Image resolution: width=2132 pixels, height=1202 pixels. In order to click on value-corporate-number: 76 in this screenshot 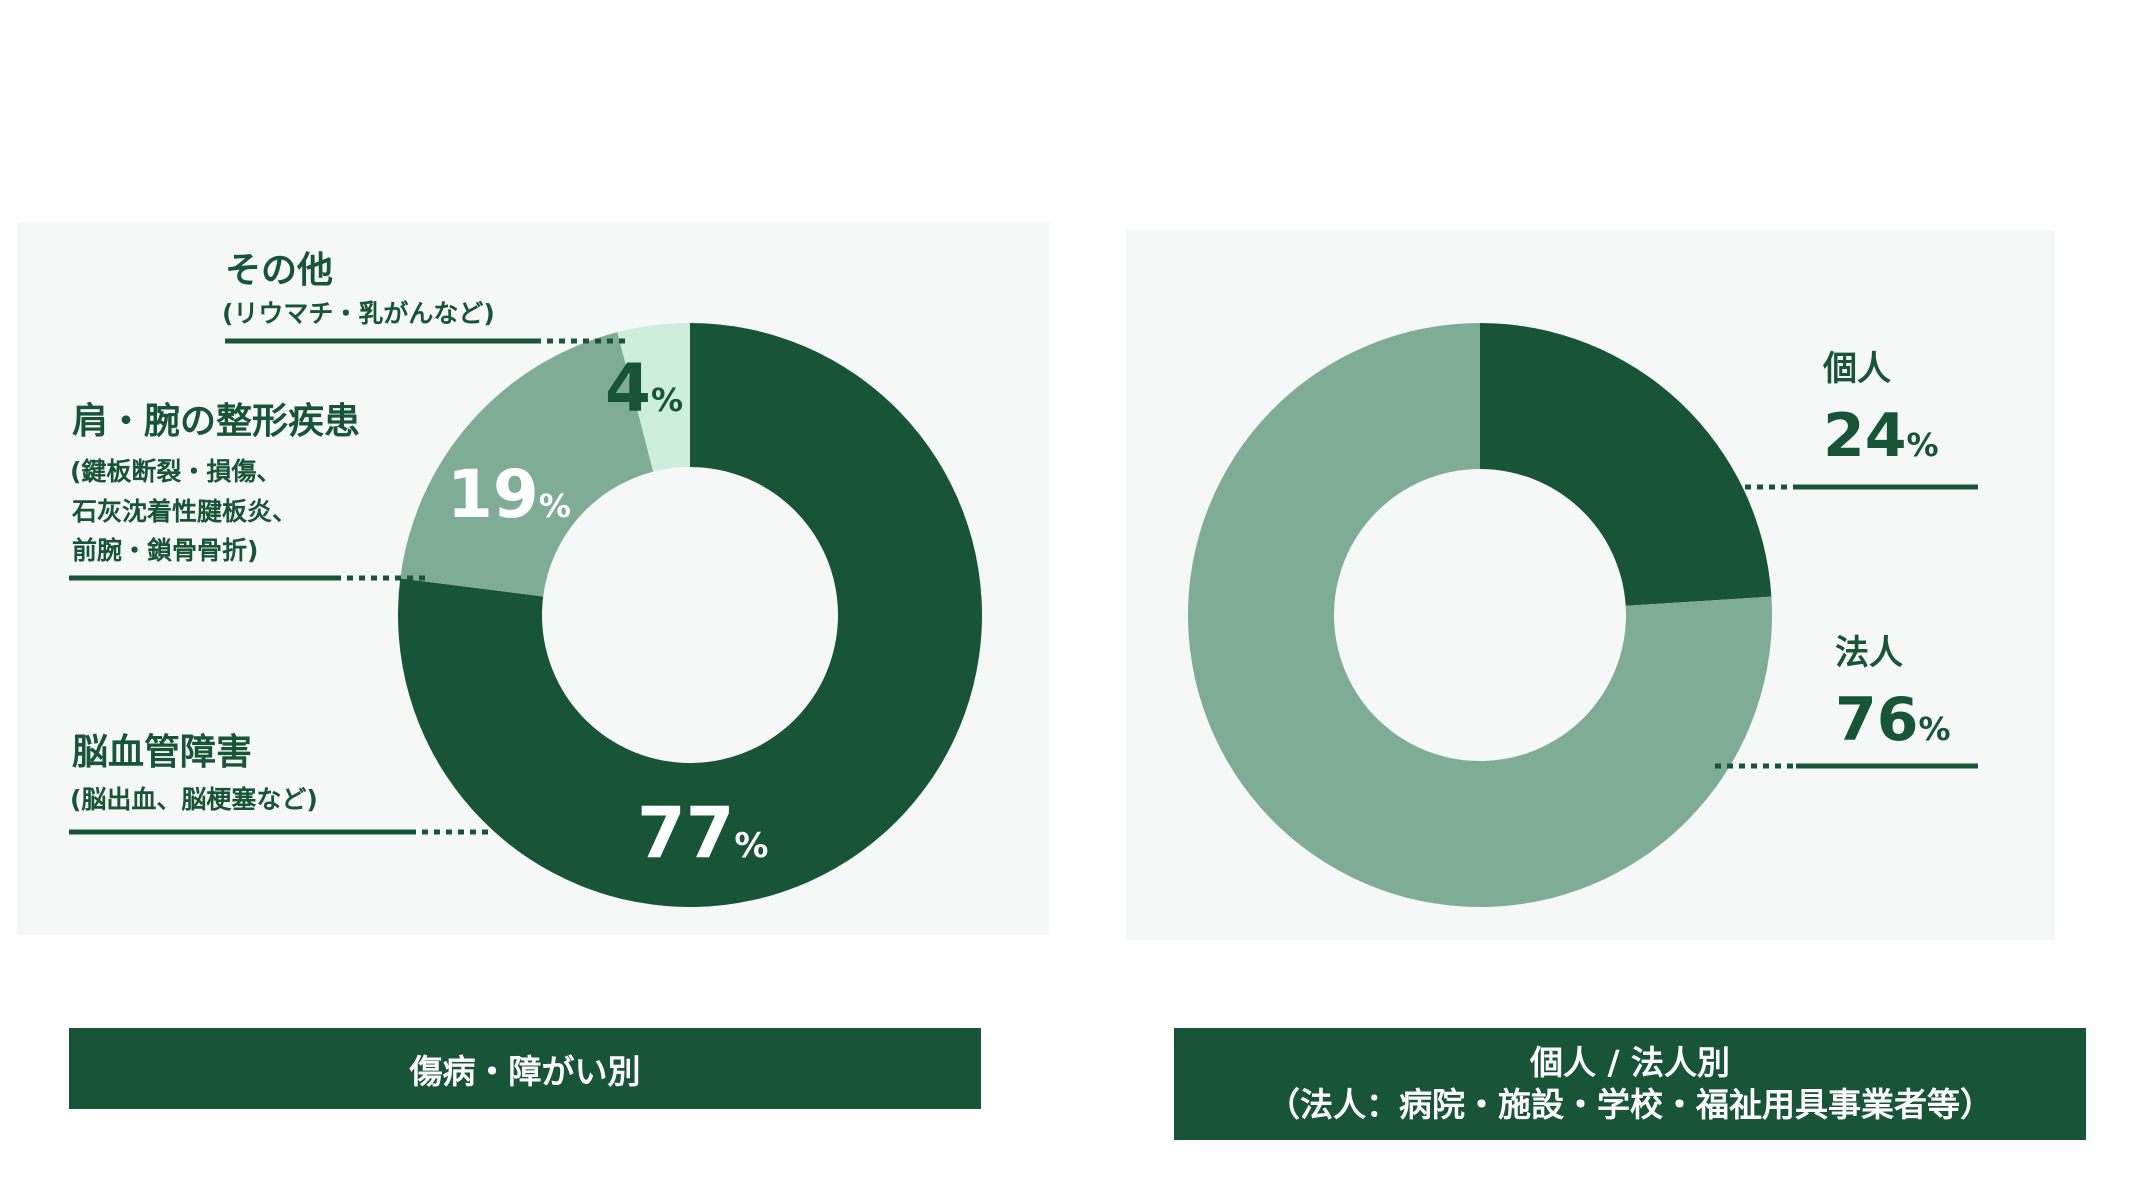, I will do `click(1877, 720)`.